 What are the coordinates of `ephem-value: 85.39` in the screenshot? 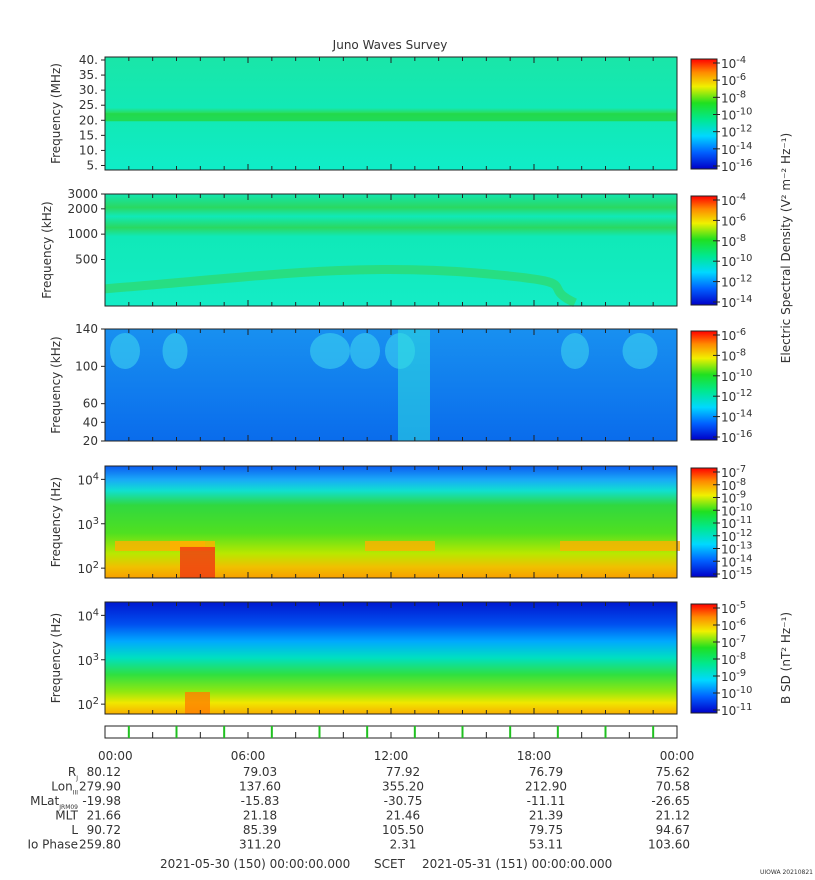 It's located at (260, 830).